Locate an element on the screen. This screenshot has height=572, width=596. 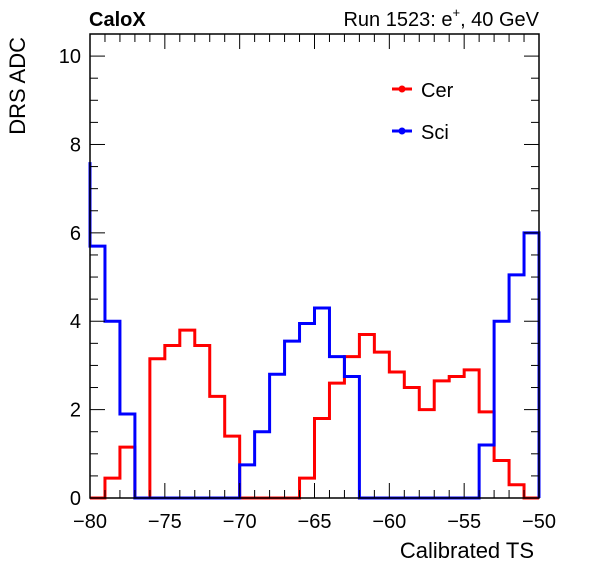
legend-marker-cer is located at coordinates (402, 89).